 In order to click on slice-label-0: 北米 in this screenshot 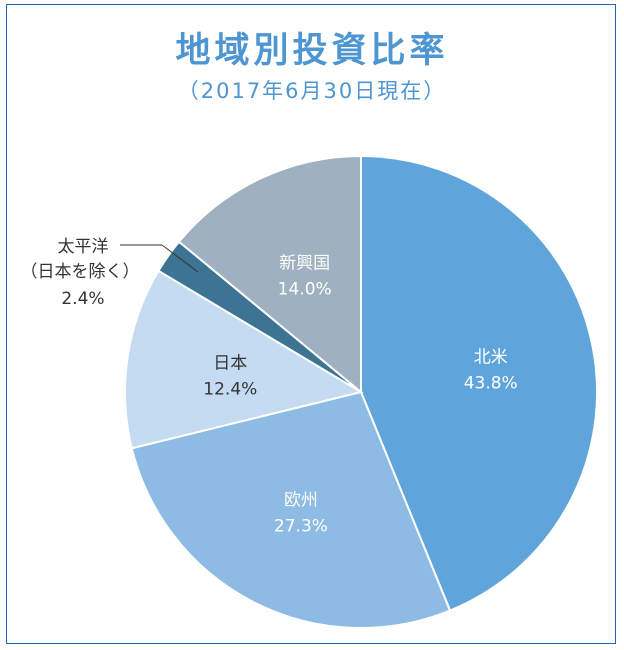, I will do `click(491, 358)`.